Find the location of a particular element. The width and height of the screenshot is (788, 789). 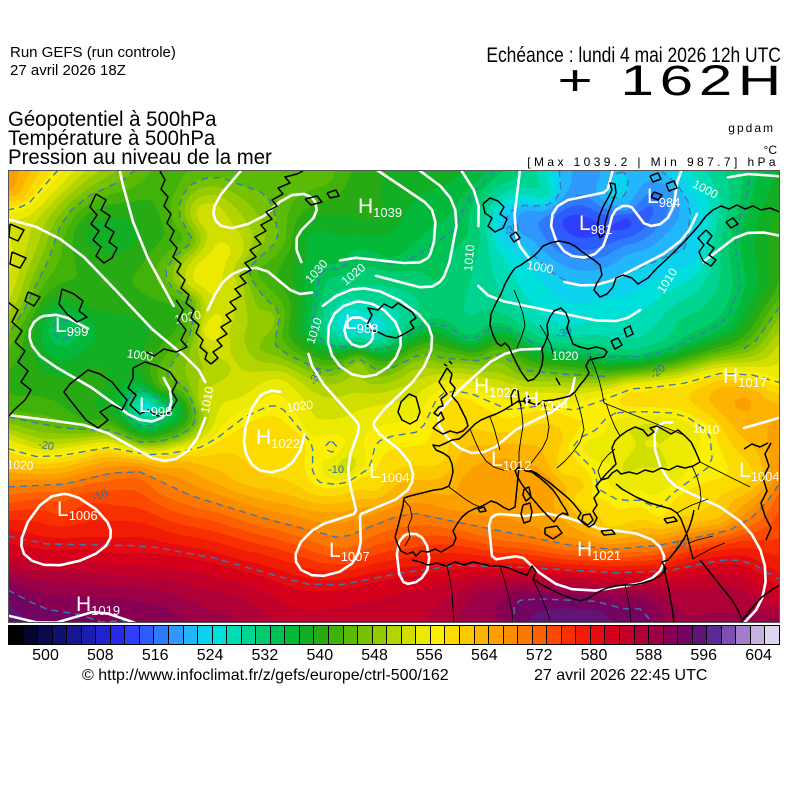

svg-text: -10 is located at coordinates (336, 470).